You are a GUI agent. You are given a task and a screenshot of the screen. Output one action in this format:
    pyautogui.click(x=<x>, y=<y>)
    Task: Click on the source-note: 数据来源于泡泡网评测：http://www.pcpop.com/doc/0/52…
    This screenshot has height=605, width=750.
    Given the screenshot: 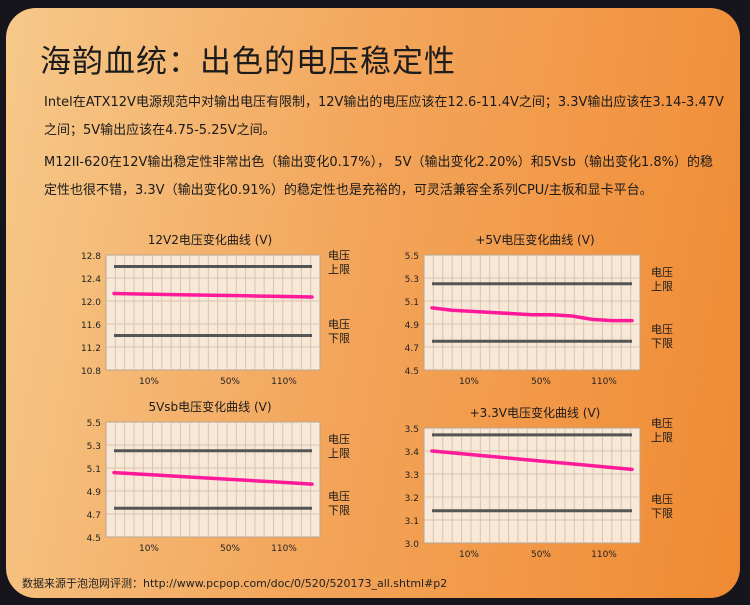 What is the action you would take?
    pyautogui.click(x=235, y=583)
    